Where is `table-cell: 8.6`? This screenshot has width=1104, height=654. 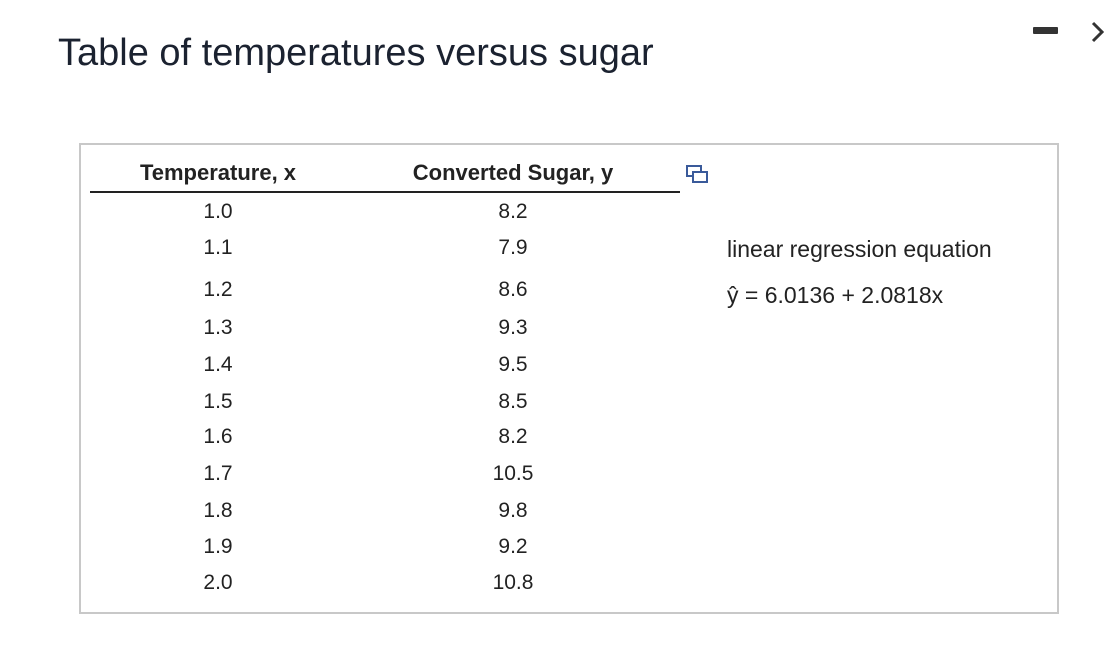
table-cell: 8.6 is located at coordinates (513, 289).